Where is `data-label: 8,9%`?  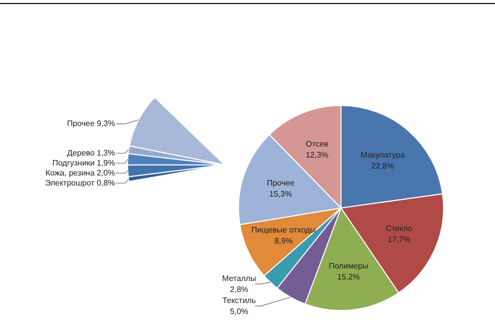
data-label: 8,9% is located at coordinates (283, 241).